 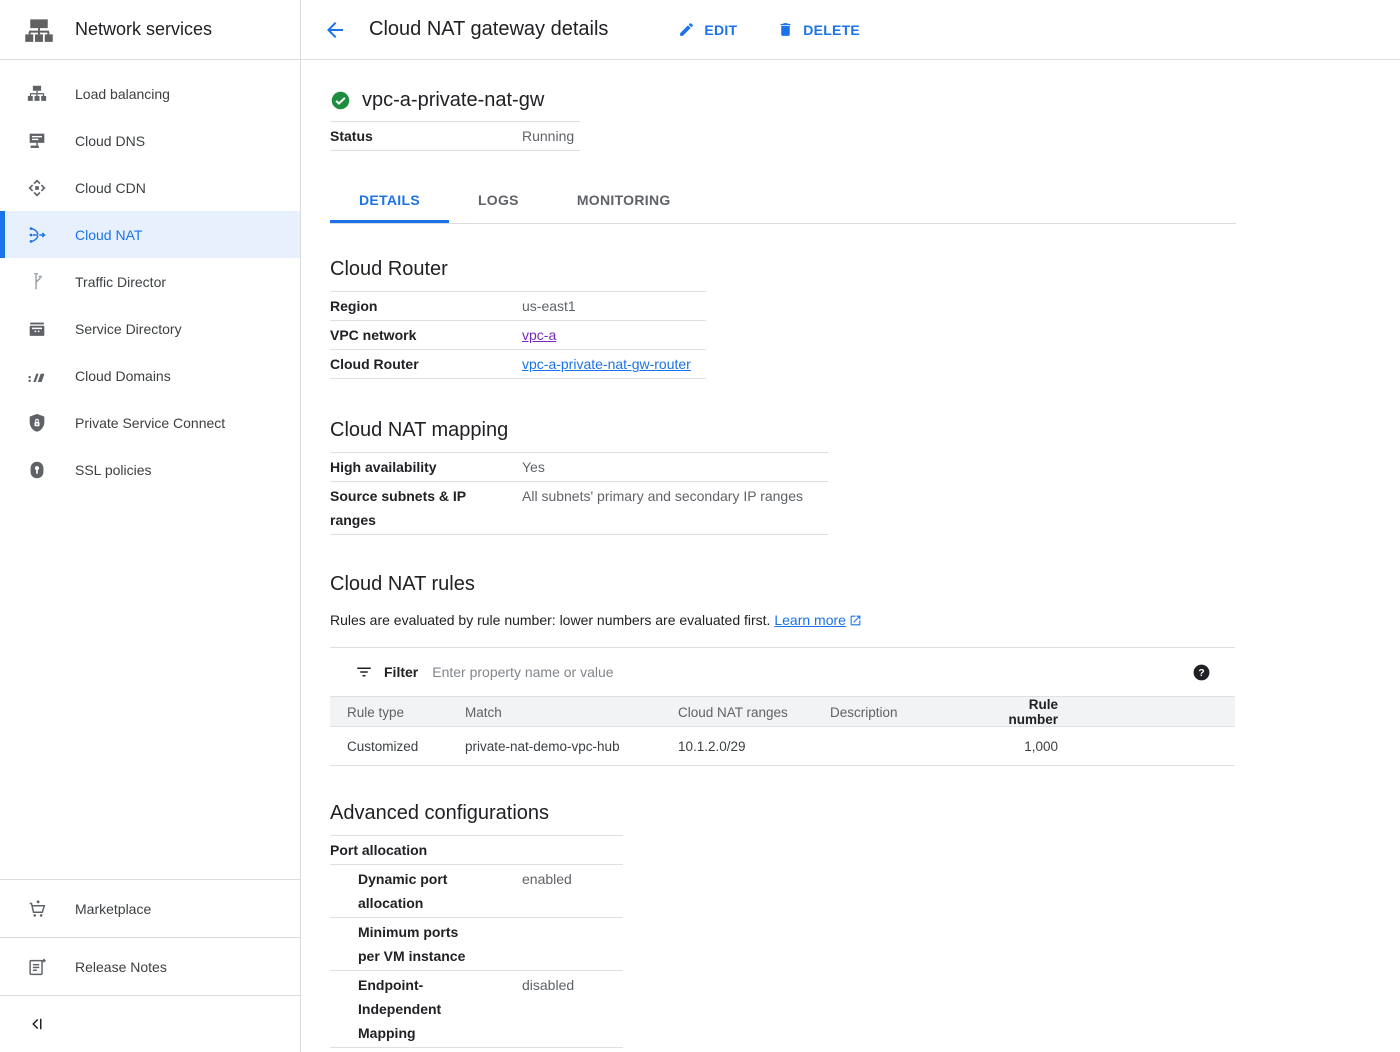 I want to click on sidebar-item-cloud-dns: Cloud DNS, so click(x=150, y=140).